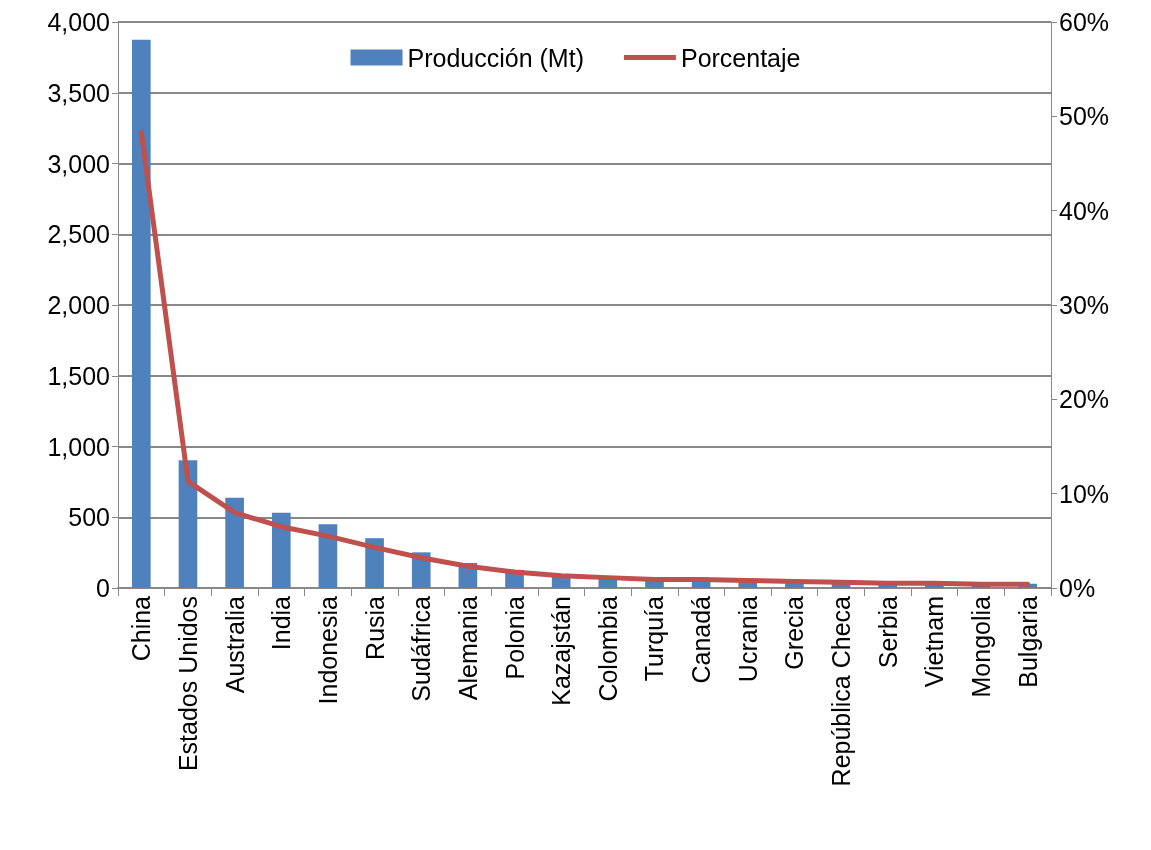 The width and height of the screenshot is (1151, 850). I want to click on x-tick-label: Colombia, so click(607, 648).